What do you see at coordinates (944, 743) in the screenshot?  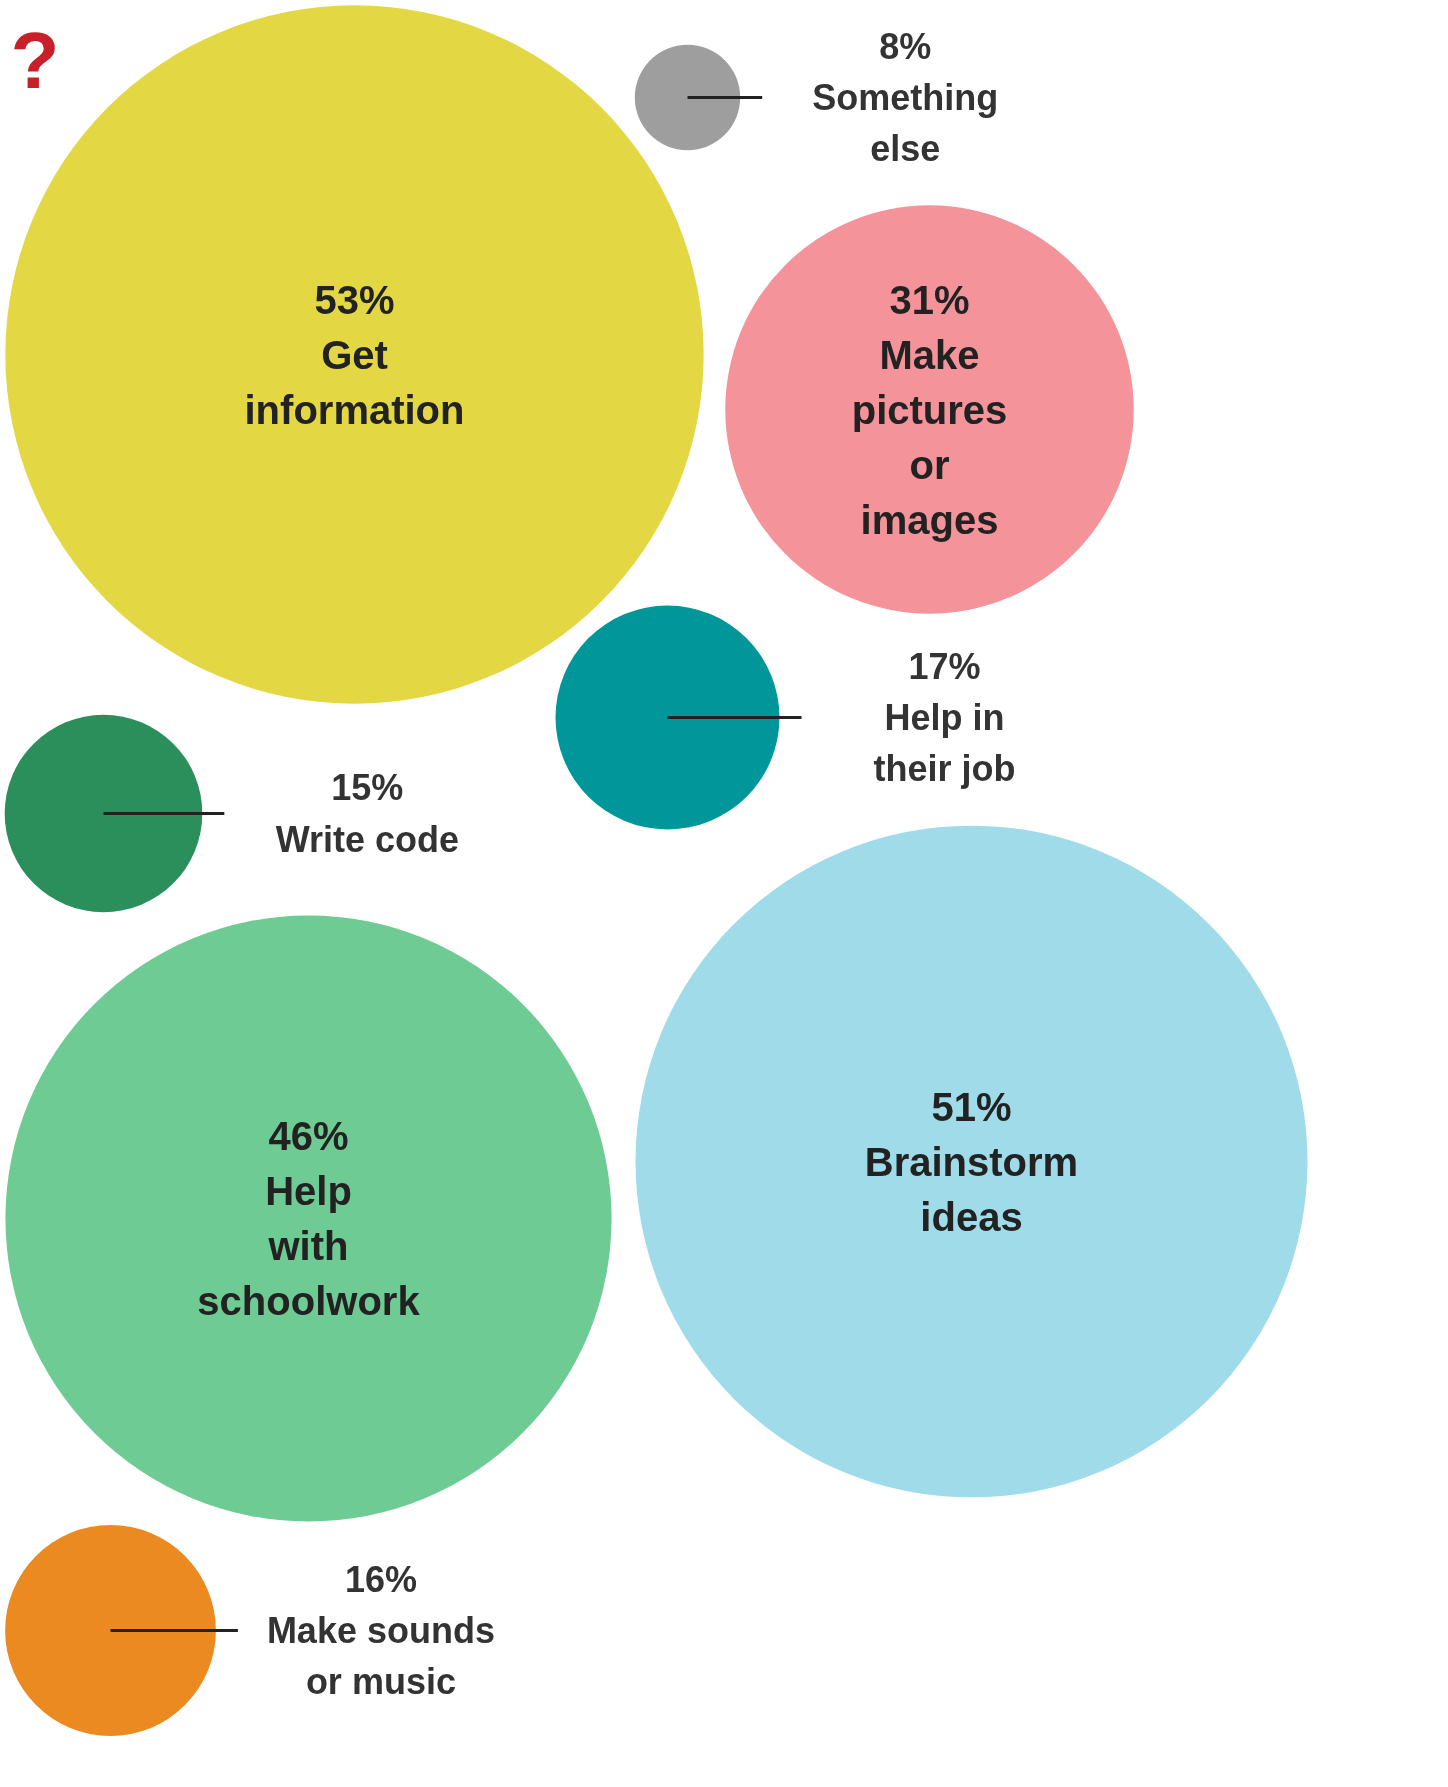 I see `category-label: Help in their job` at bounding box center [944, 743].